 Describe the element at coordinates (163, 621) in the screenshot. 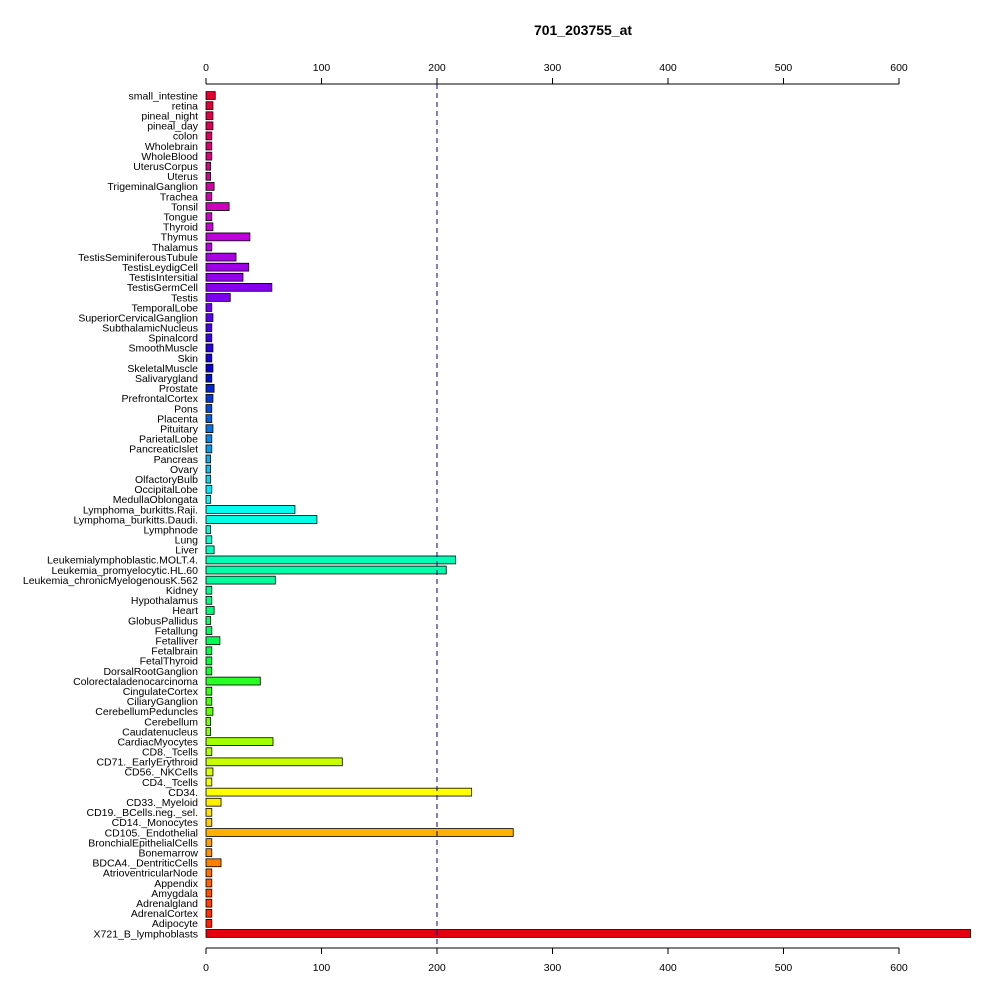

I see `category-label: GlobusPallidus` at that location.